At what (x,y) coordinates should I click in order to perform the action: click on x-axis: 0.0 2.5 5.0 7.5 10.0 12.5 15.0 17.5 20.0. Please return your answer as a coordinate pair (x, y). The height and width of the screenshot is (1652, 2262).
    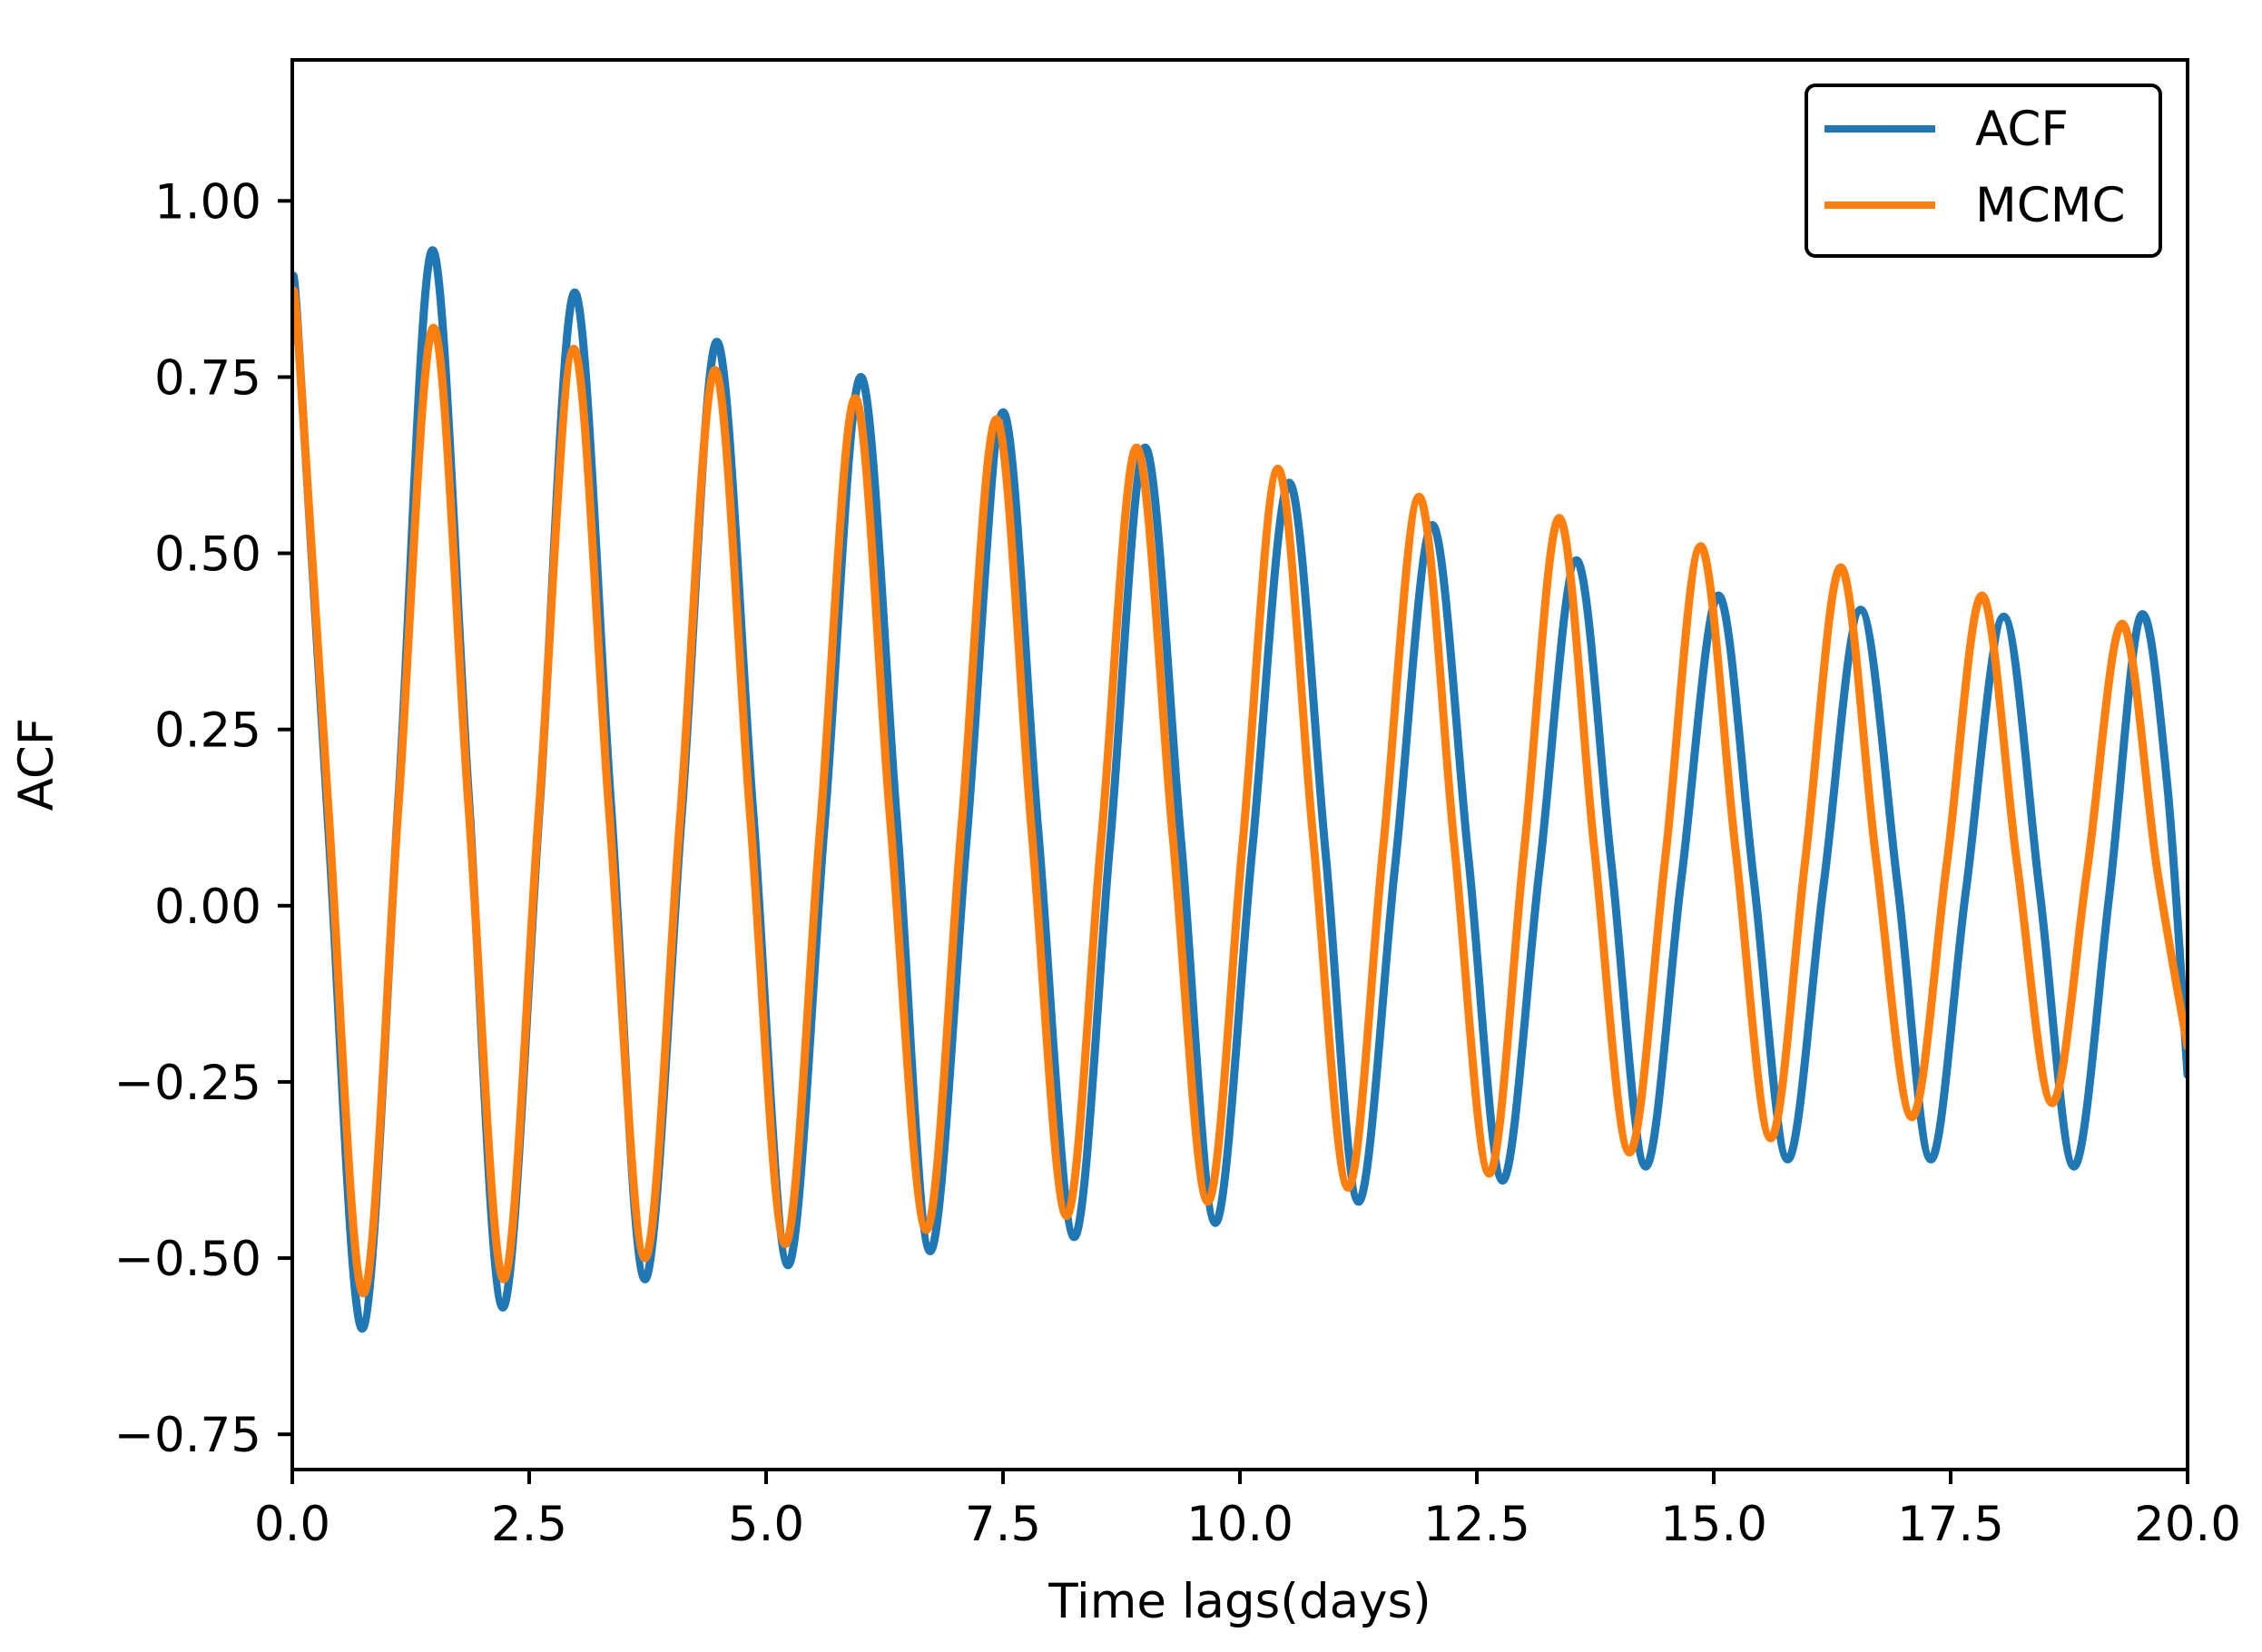
    Looking at the image, I should click on (1247, 1511).